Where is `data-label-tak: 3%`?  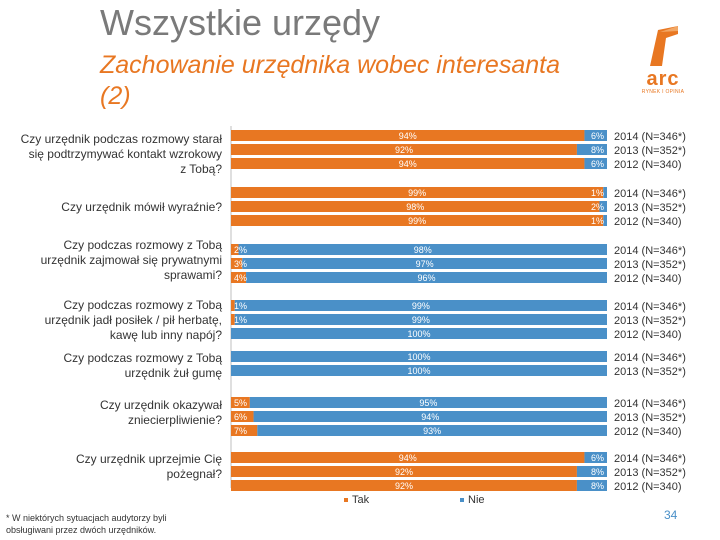 data-label-tak: 3% is located at coordinates (240, 264).